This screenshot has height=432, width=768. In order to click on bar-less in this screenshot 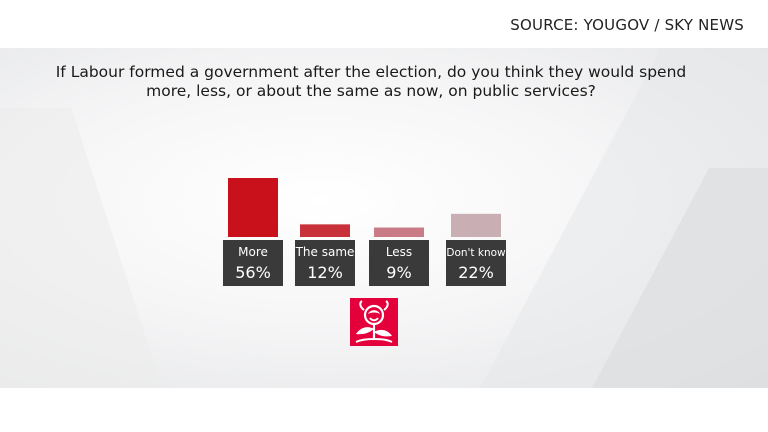, I will do `click(399, 232)`.